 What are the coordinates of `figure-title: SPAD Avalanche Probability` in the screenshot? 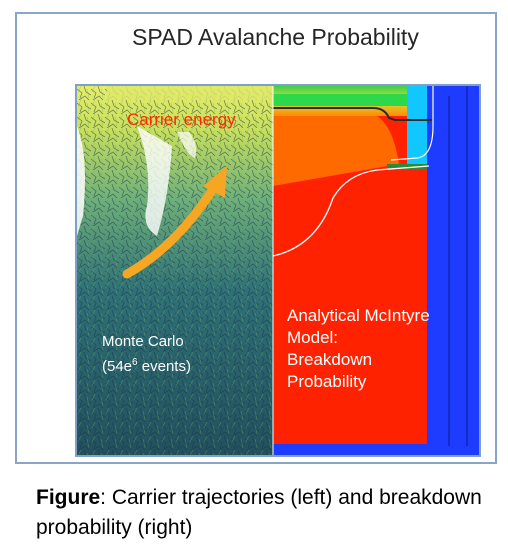 It's located at (275, 37).